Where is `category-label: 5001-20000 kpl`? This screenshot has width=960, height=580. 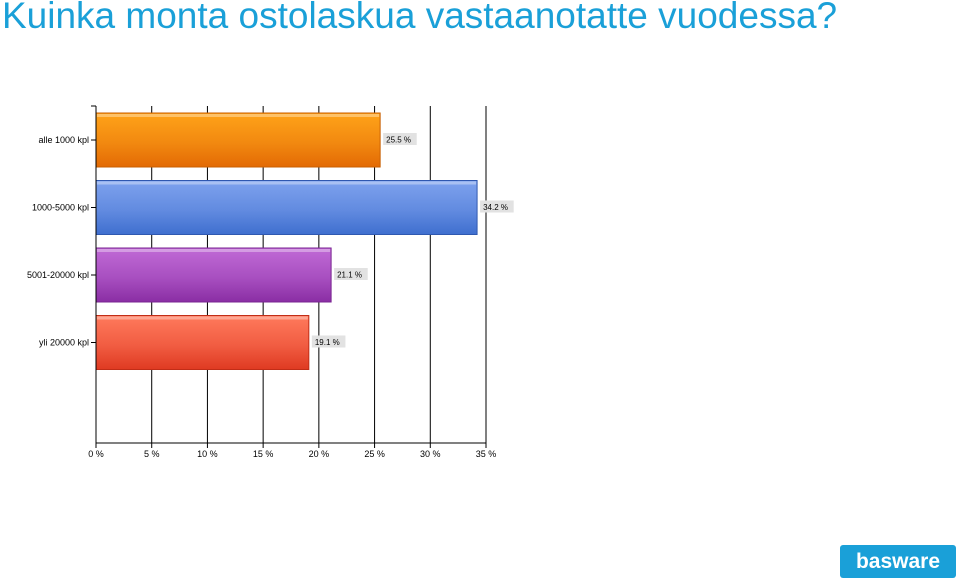
category-label: 5001-20000 kpl is located at coordinates (58, 275).